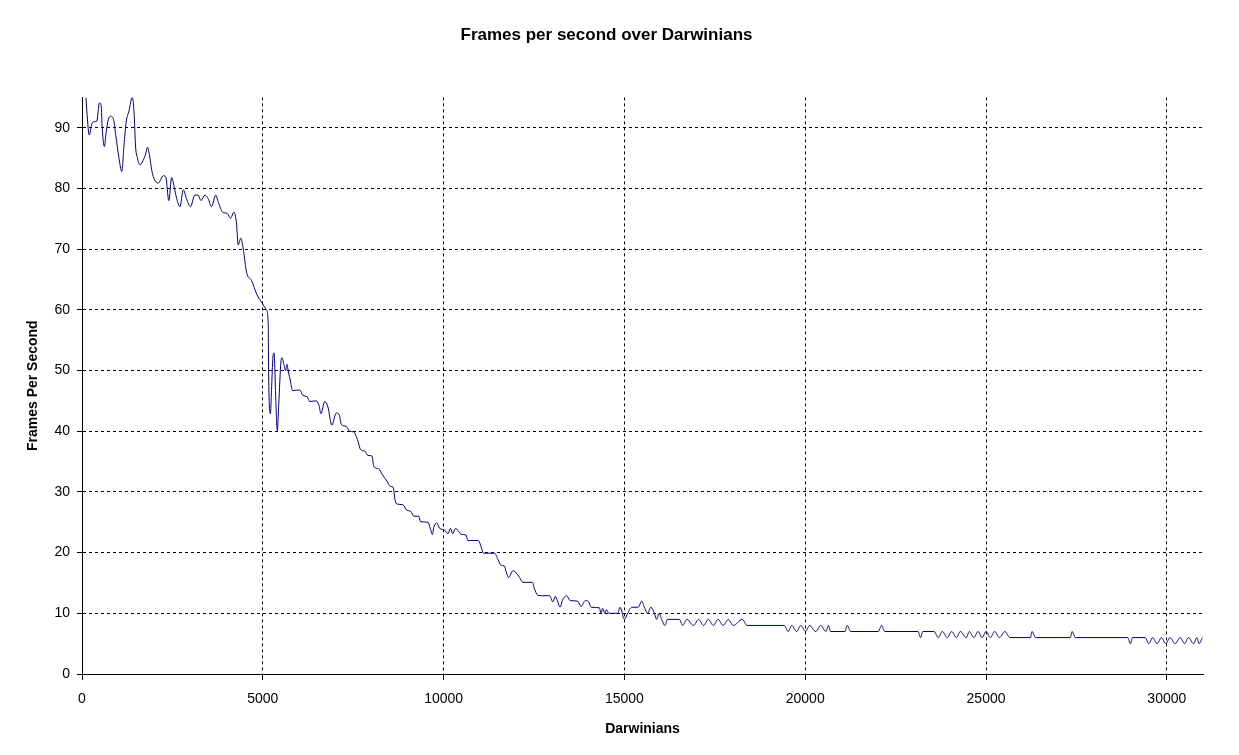 The width and height of the screenshot is (1239, 755). Describe the element at coordinates (62, 490) in the screenshot. I see `y-tick-label: 30` at that location.